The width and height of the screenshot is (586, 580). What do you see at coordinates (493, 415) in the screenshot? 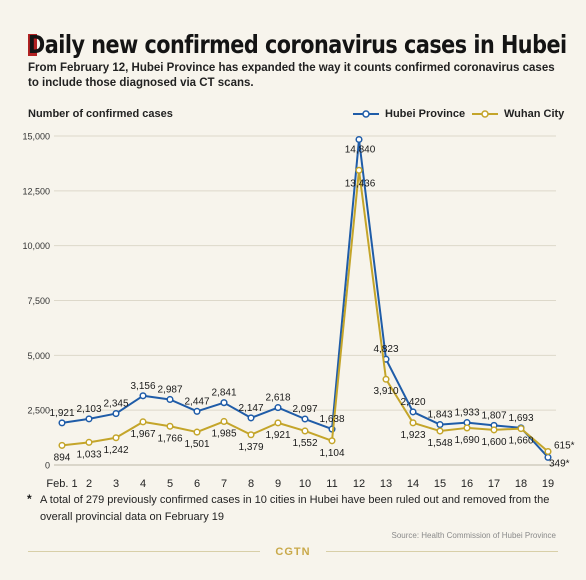
I see `data-label-hubei: 1,807` at bounding box center [493, 415].